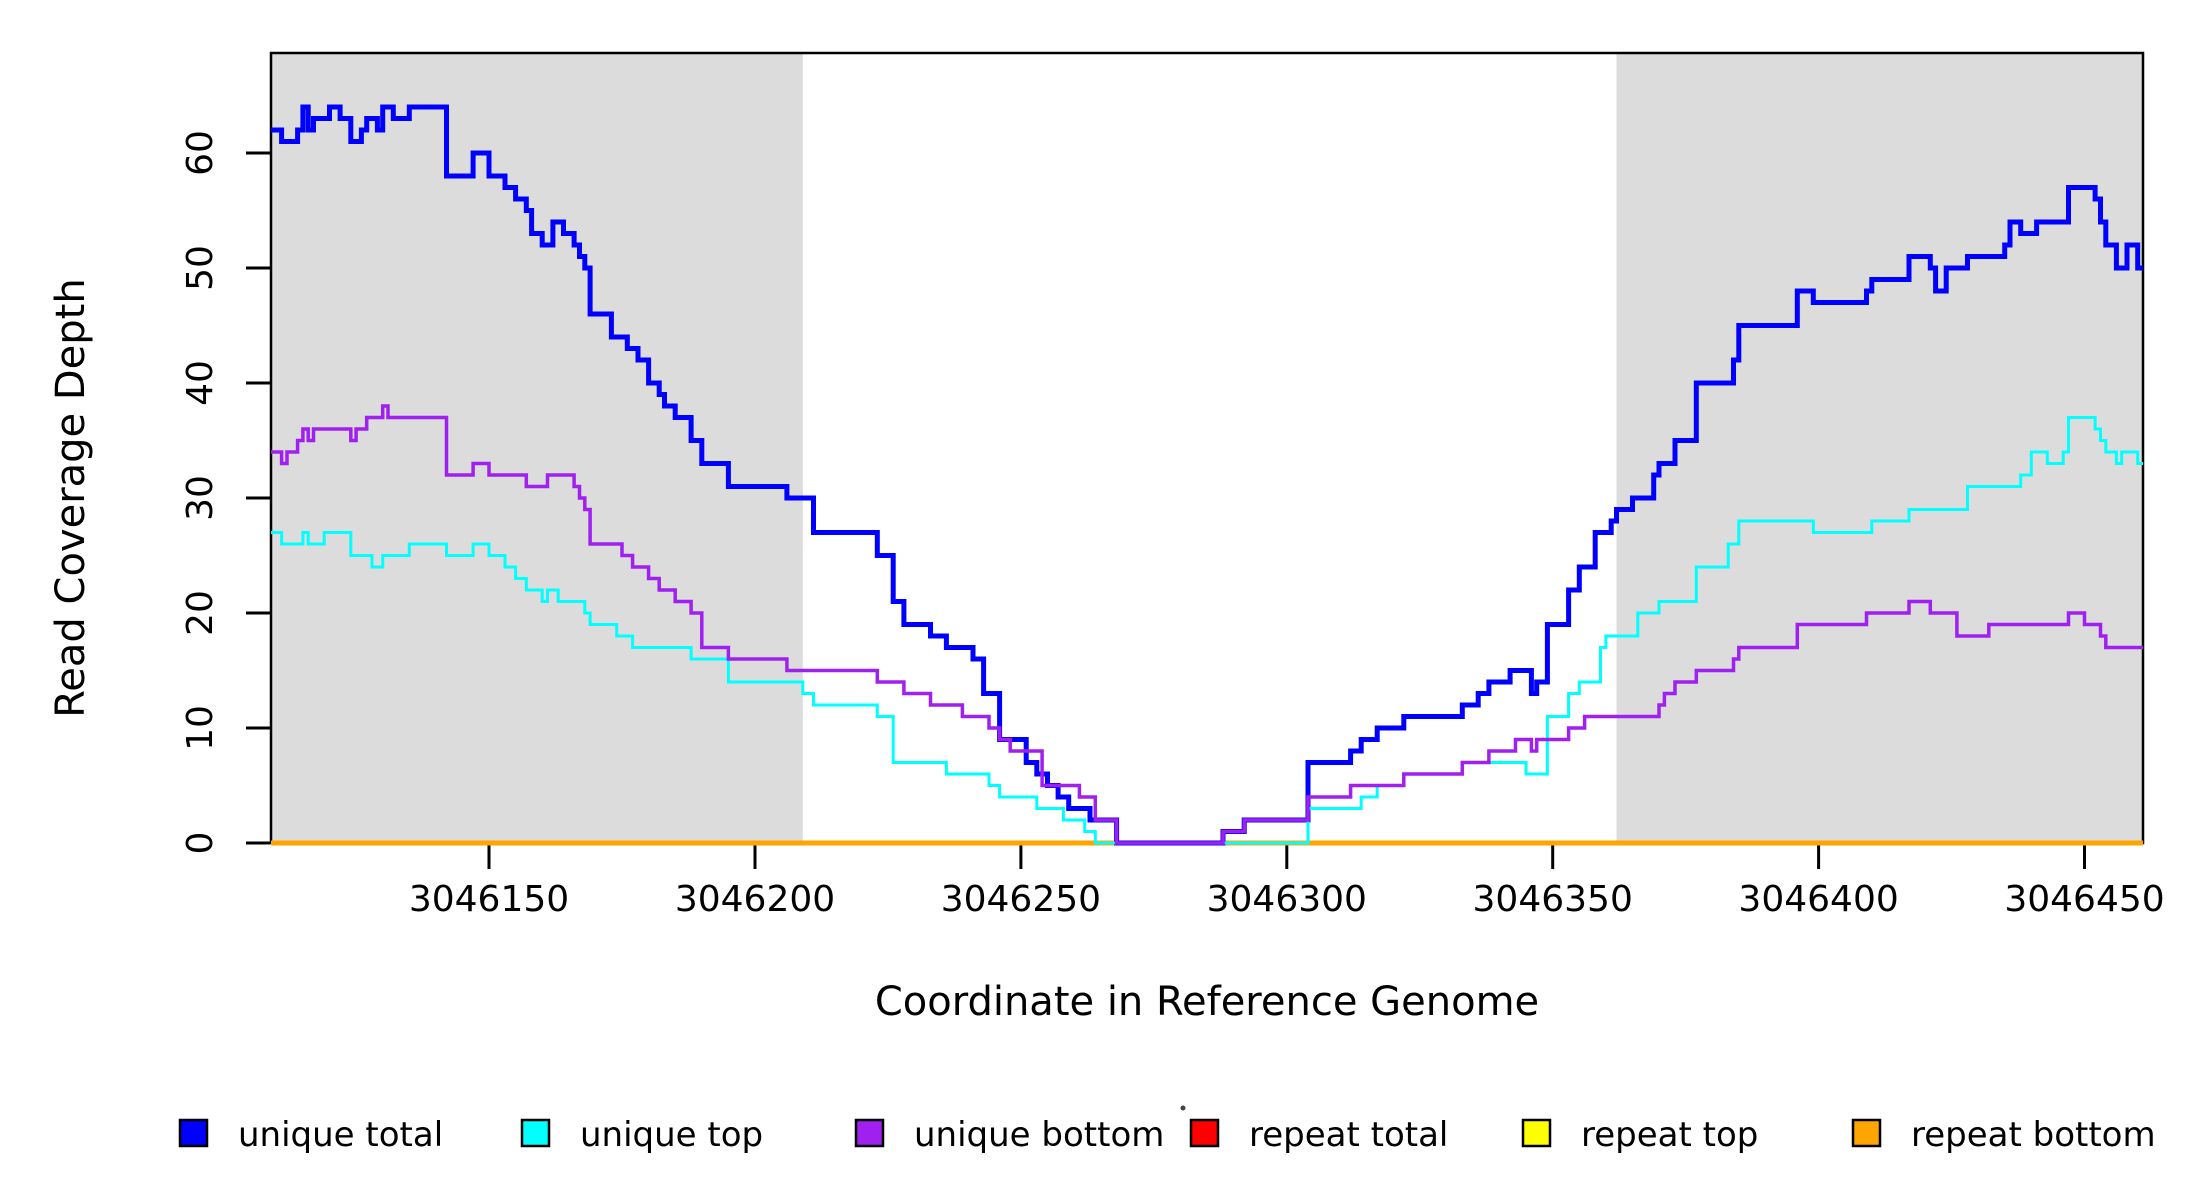 This screenshot has width=2200, height=1204. What do you see at coordinates (200, 728) in the screenshot?
I see `y-tick-label: 10` at bounding box center [200, 728].